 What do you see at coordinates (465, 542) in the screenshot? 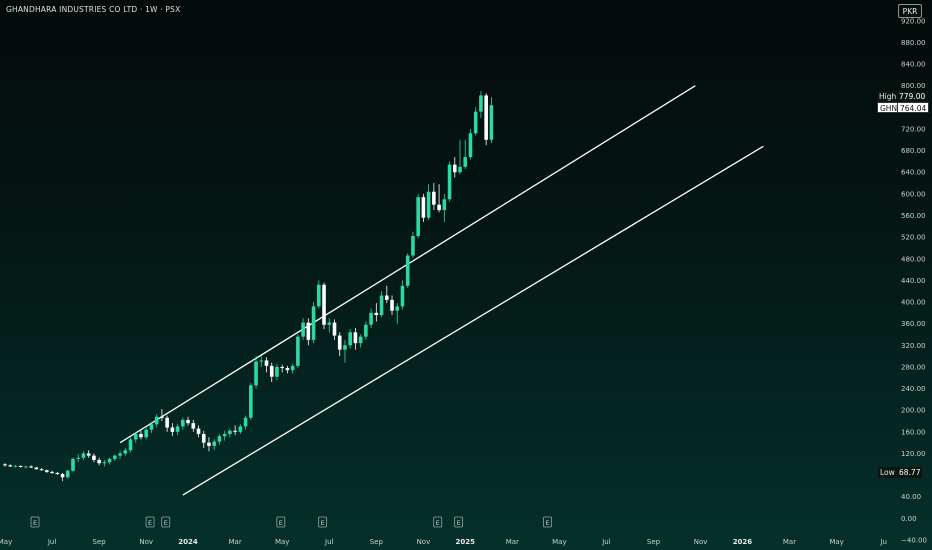
I see `x-tick-label: 2025` at bounding box center [465, 542].